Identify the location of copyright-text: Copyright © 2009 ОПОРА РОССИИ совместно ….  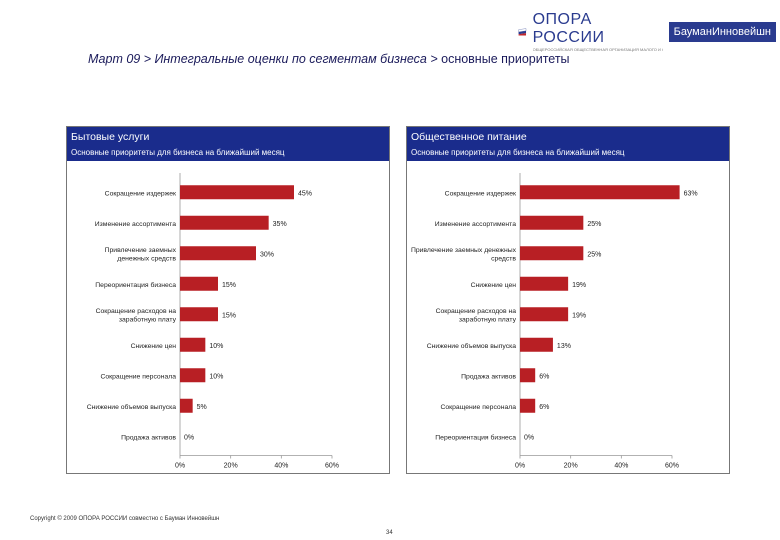
(125, 519).